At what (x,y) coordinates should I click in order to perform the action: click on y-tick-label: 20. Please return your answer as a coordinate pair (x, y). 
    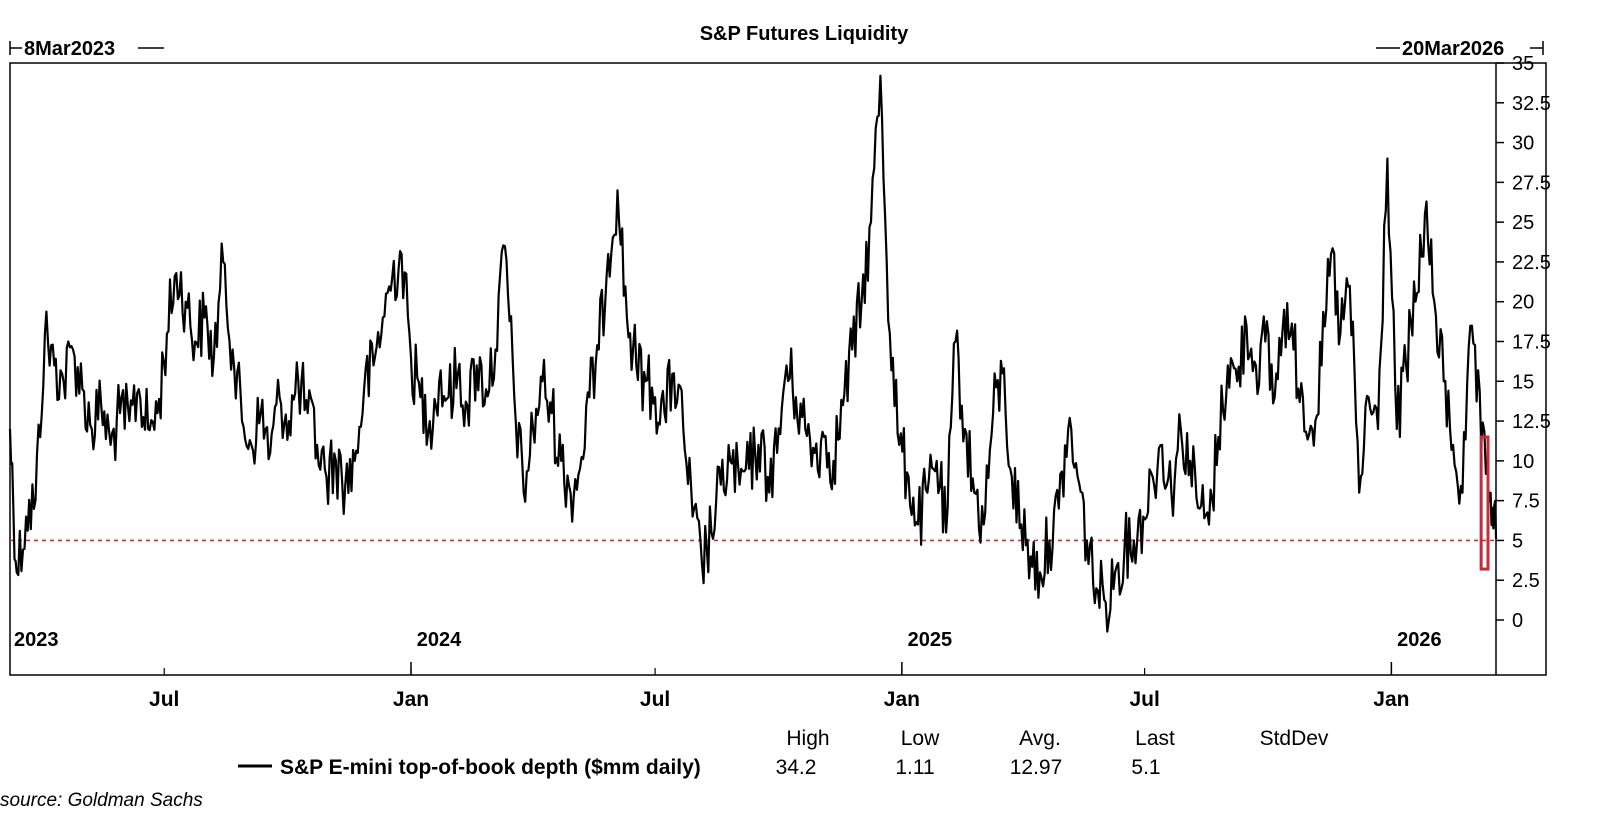
    Looking at the image, I should click on (1523, 303).